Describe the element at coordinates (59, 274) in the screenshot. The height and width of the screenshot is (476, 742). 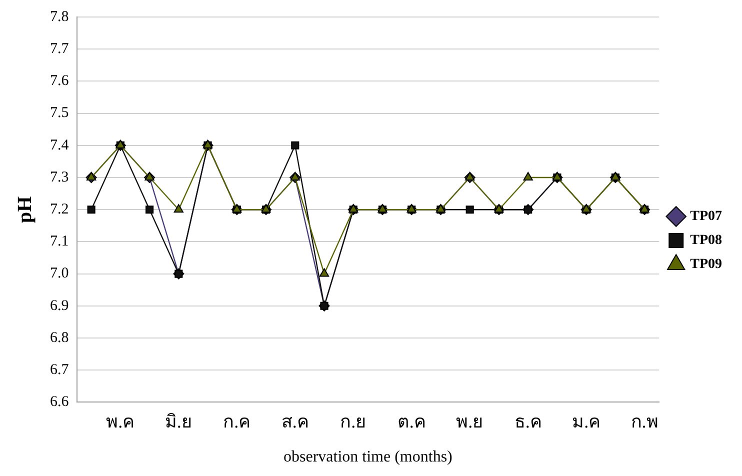
I see `y-tick-label: 7.0` at that location.